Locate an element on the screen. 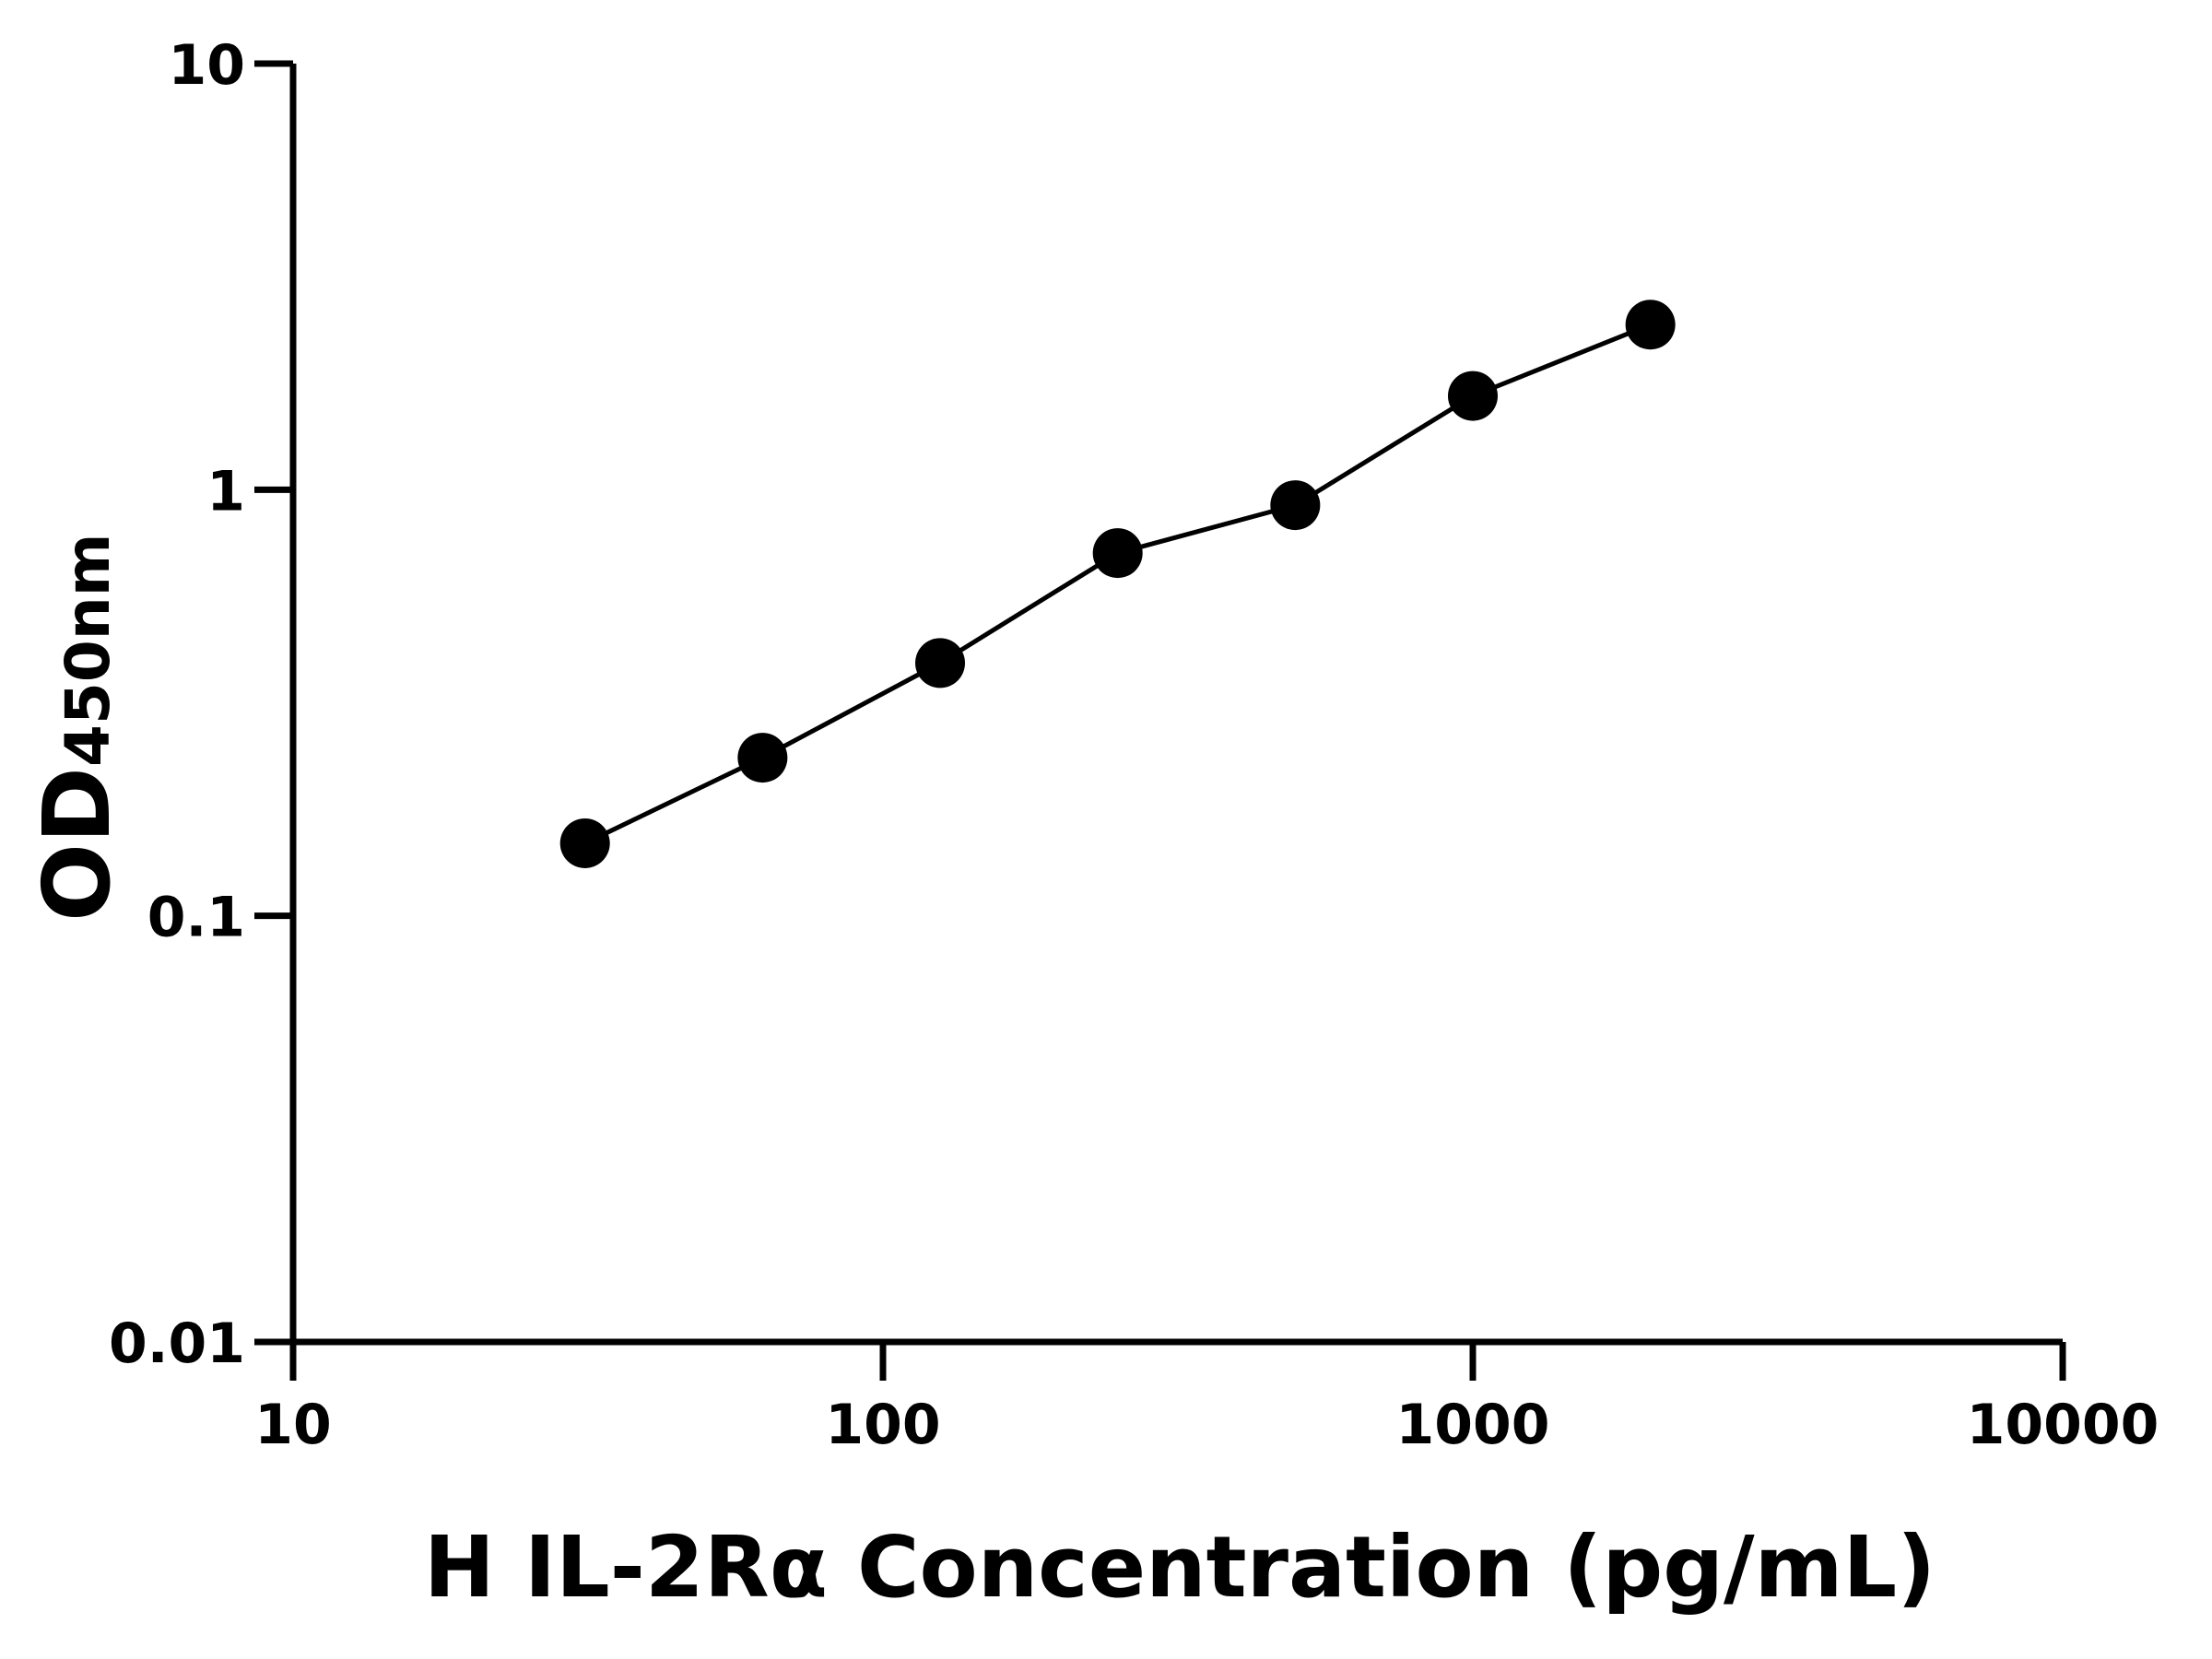  svg-text: OD450nm is located at coordinates (77, 727).